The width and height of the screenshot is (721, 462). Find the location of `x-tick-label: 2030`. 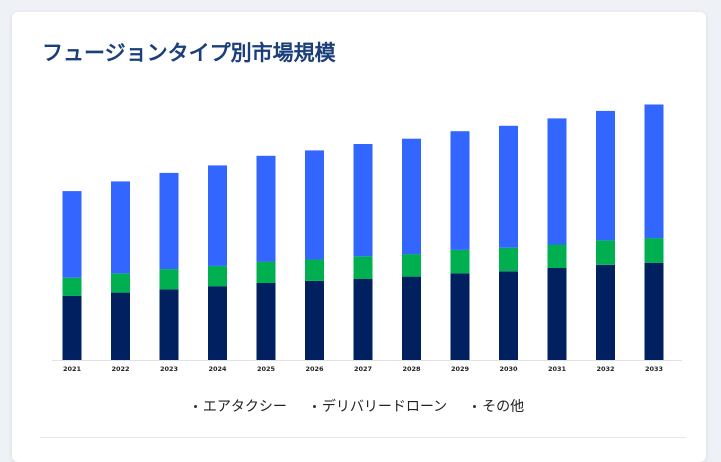

x-tick-label: 2030 is located at coordinates (508, 369).